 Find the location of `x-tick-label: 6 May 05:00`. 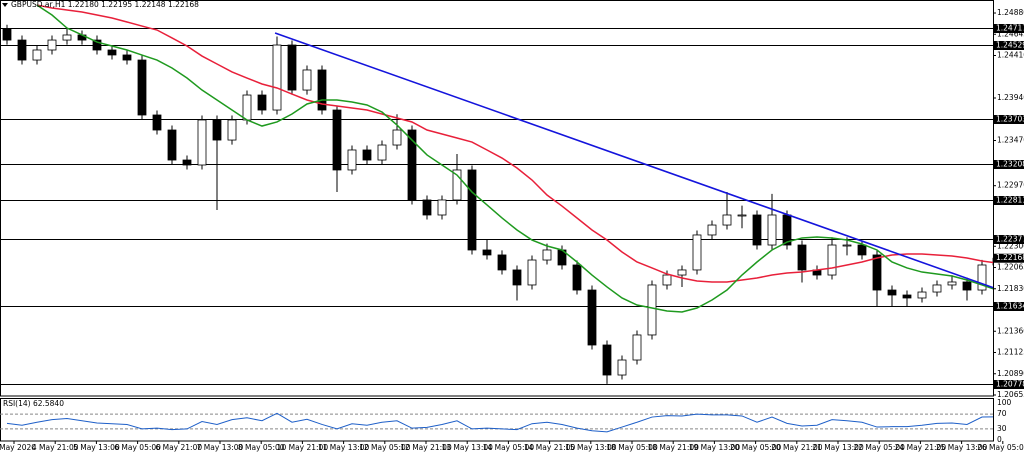

x-tick-label: 6 May 05:00 is located at coordinates (137, 447).